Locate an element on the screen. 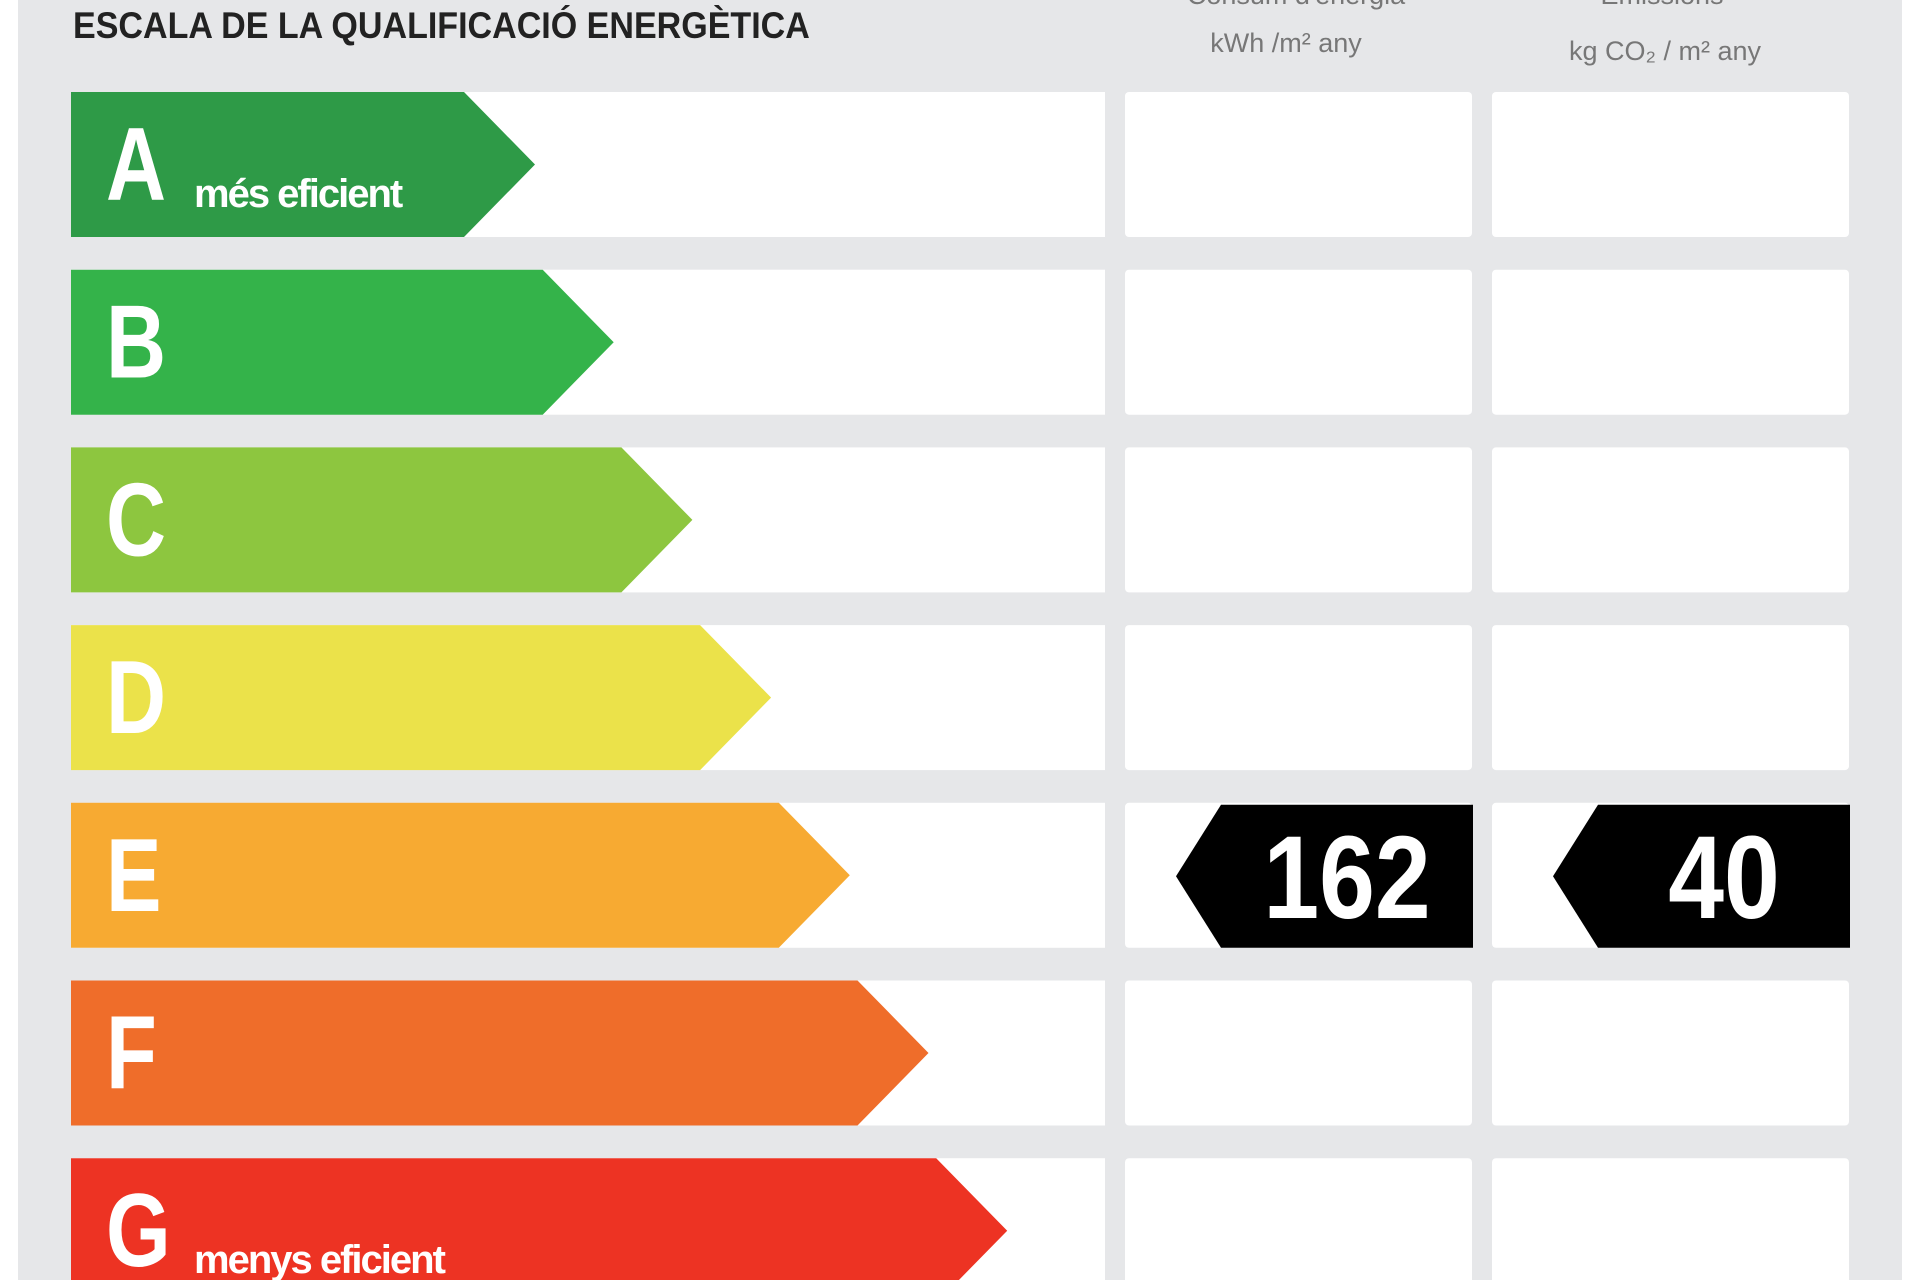 Image resolution: width=1920 pixels, height=1280 pixels. value-text: 40 is located at coordinates (1724, 877).